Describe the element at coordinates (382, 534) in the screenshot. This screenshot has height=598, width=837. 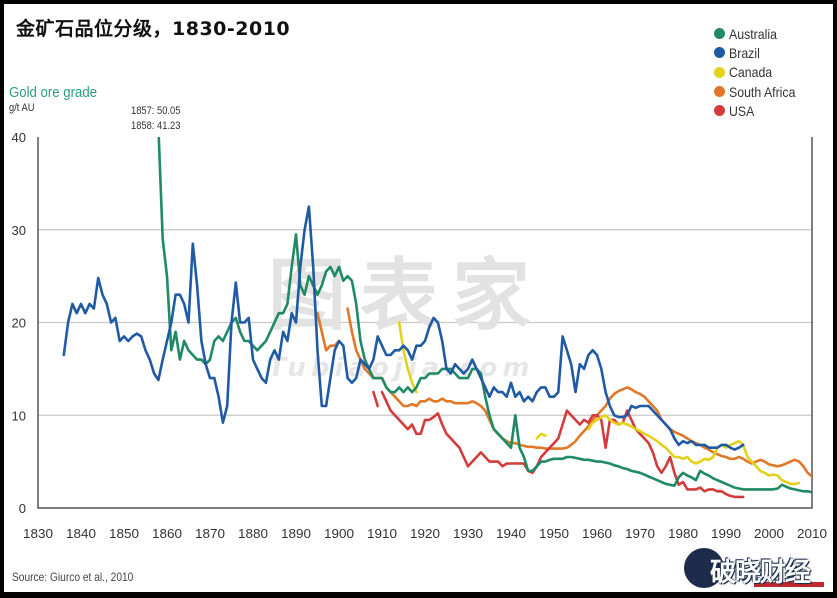
I see `x-tick-label: 1910` at that location.